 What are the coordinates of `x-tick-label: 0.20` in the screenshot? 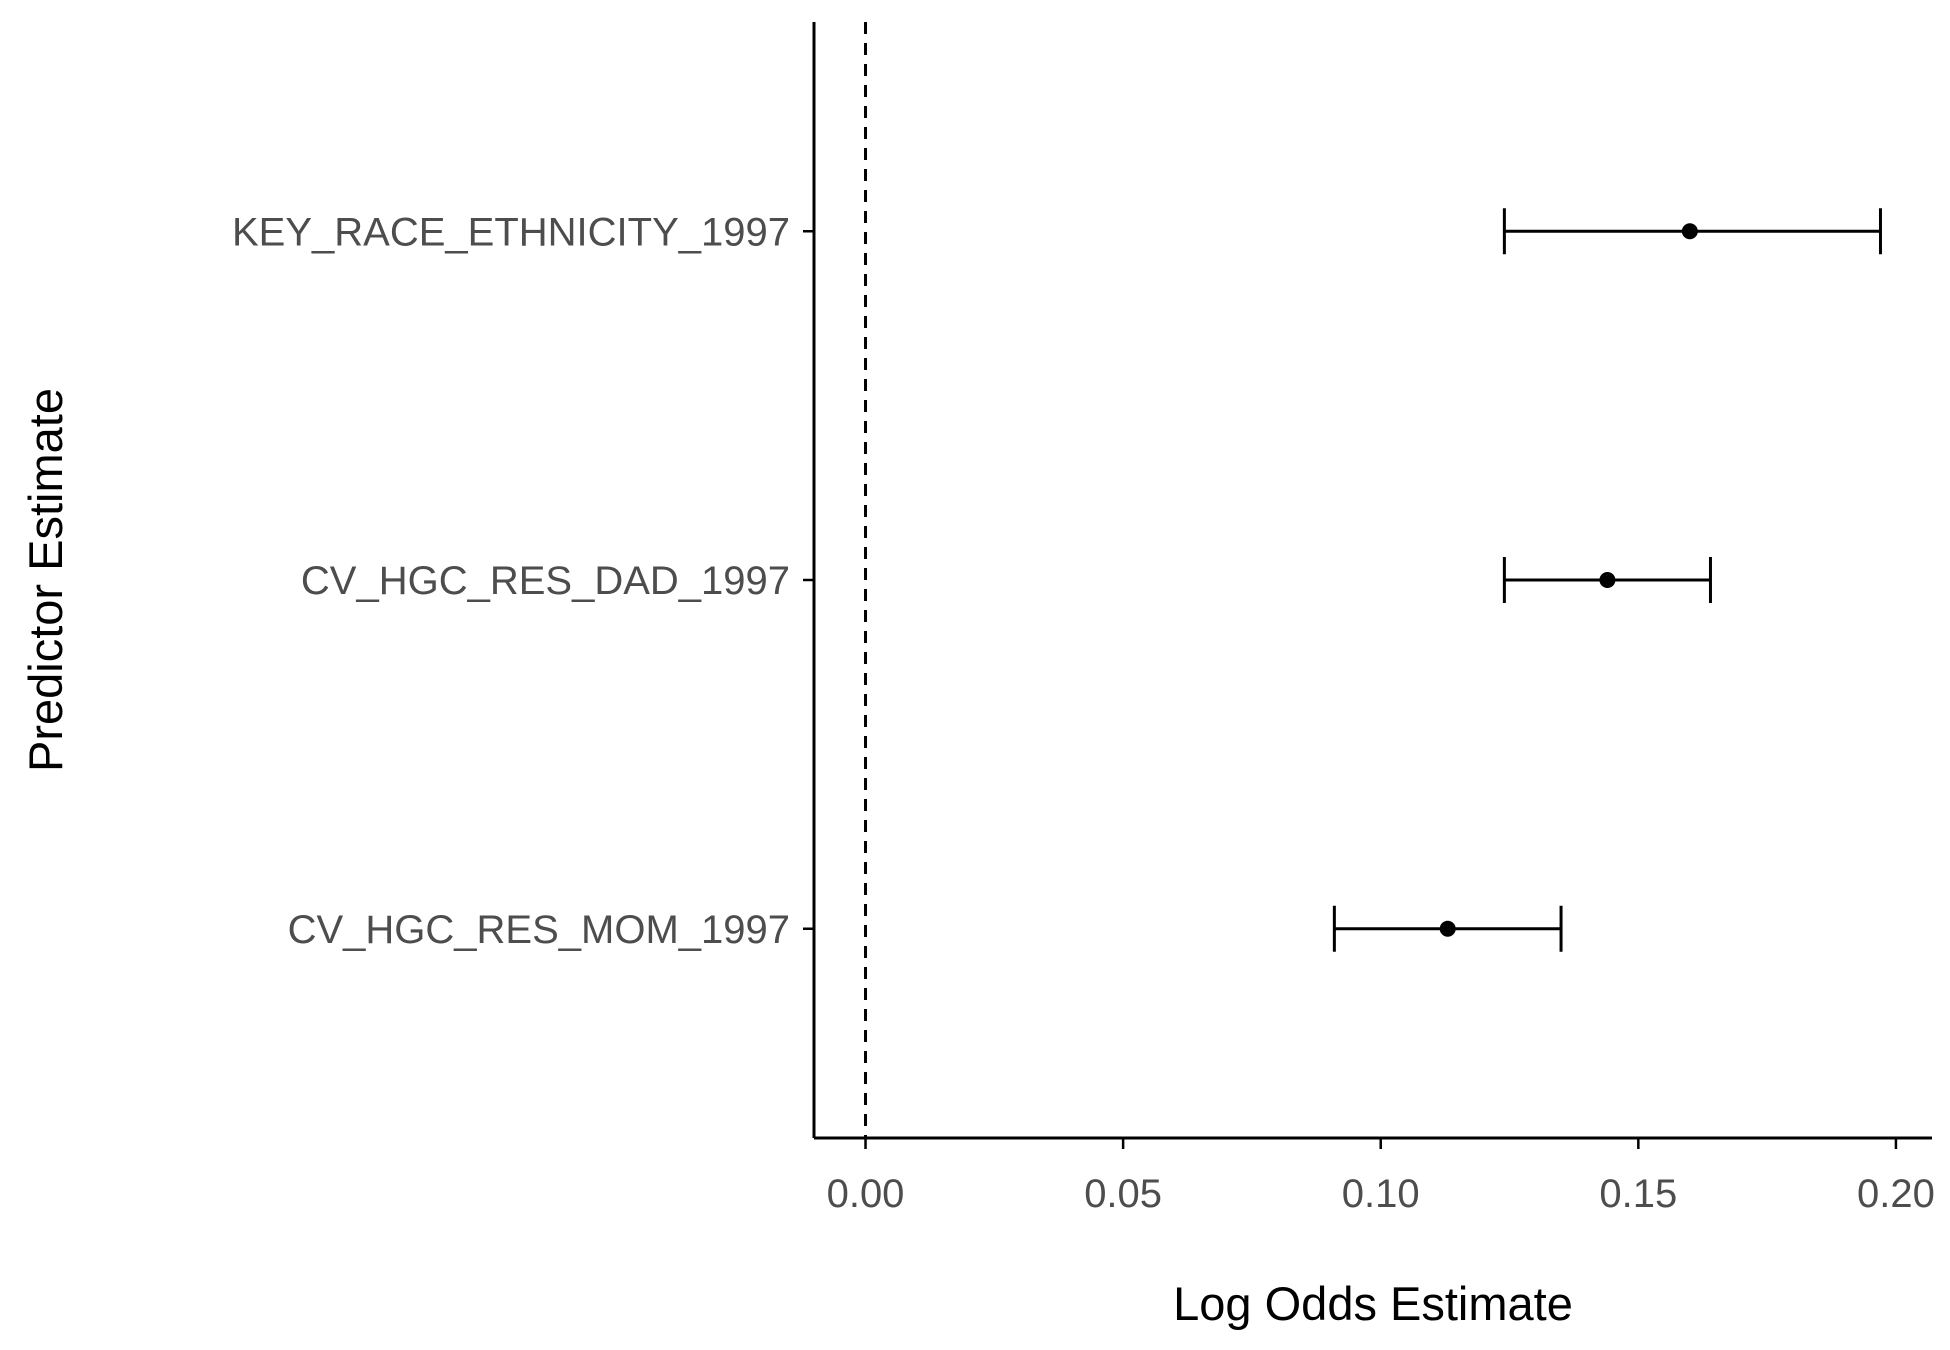 It's located at (1896, 1194).